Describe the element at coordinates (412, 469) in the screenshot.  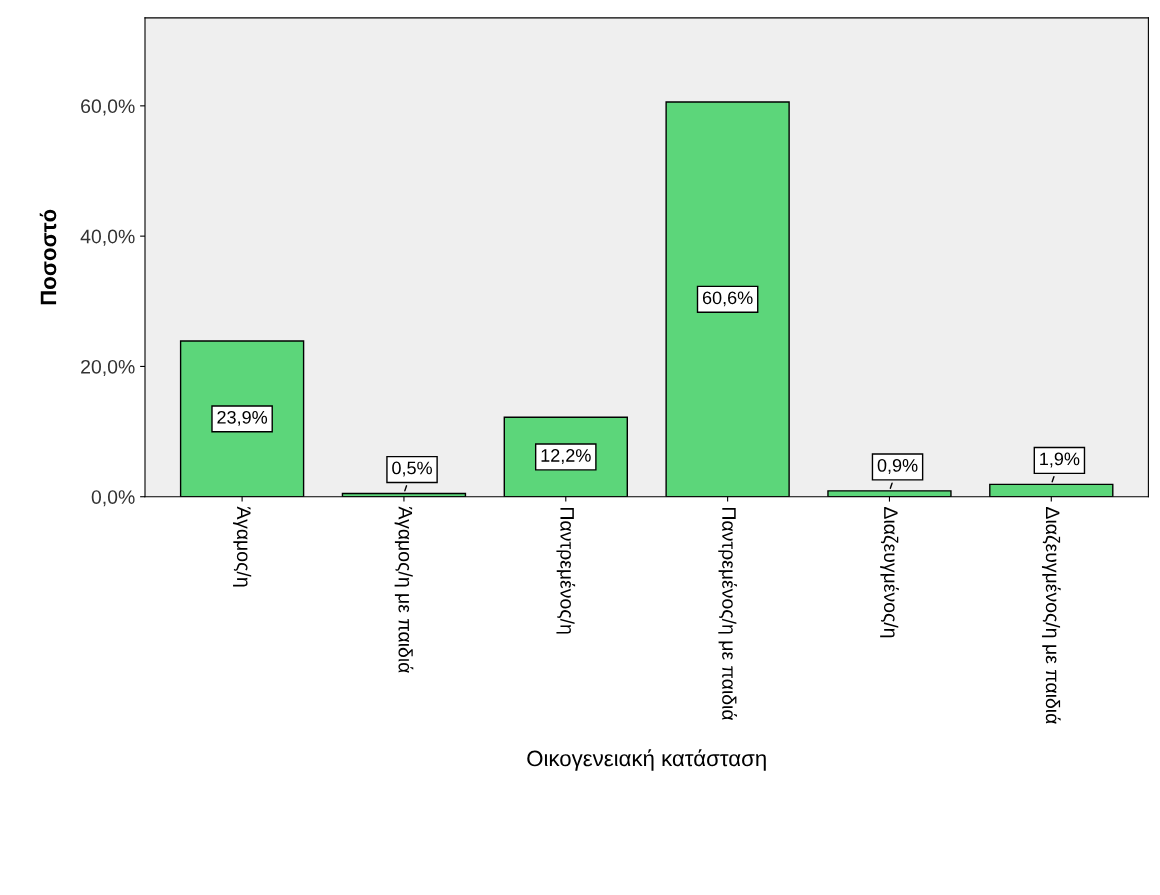
I see `data-label: 0,5%` at that location.